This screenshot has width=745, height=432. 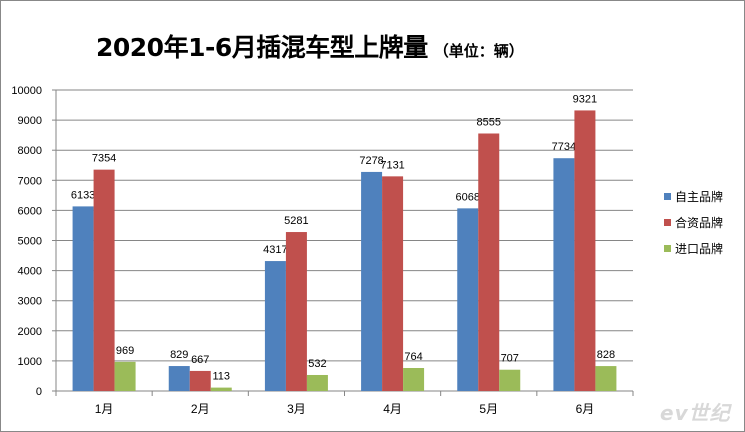 What do you see at coordinates (30, 272) in the screenshot?
I see `y-tick-label: 4000` at bounding box center [30, 272].